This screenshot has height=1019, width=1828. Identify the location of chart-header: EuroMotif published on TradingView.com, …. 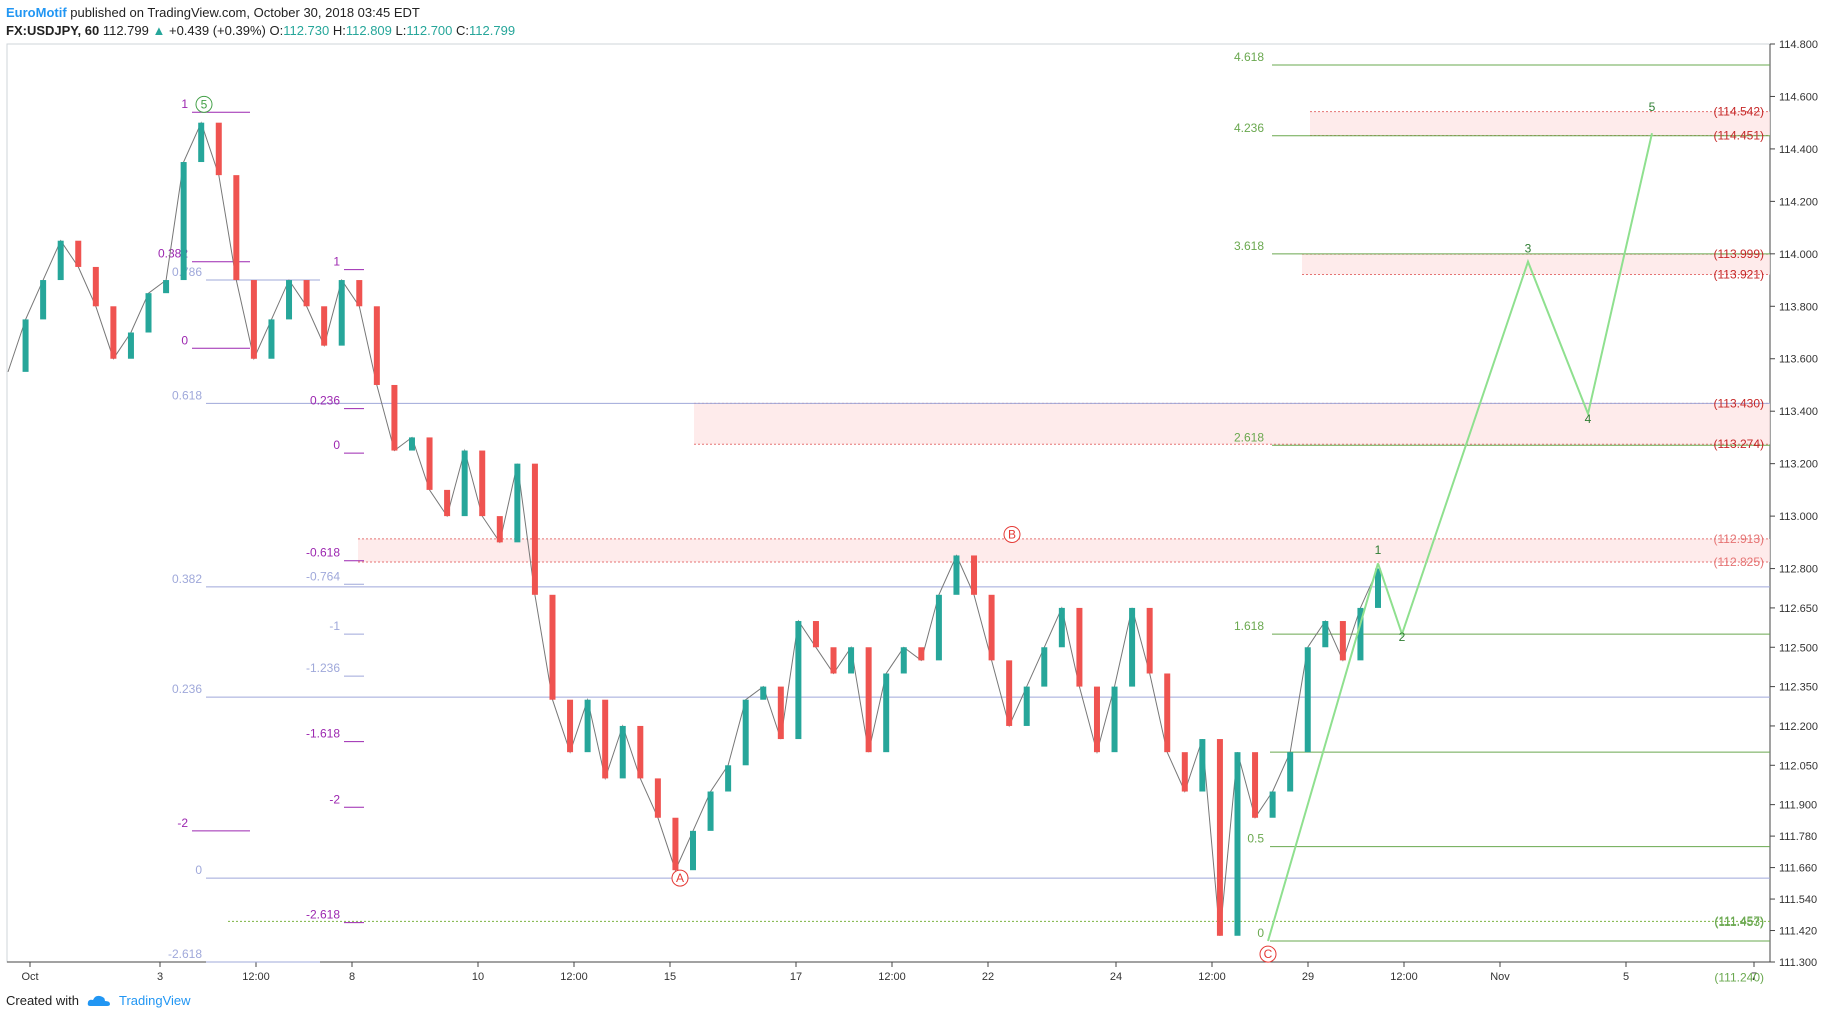
(260, 22).